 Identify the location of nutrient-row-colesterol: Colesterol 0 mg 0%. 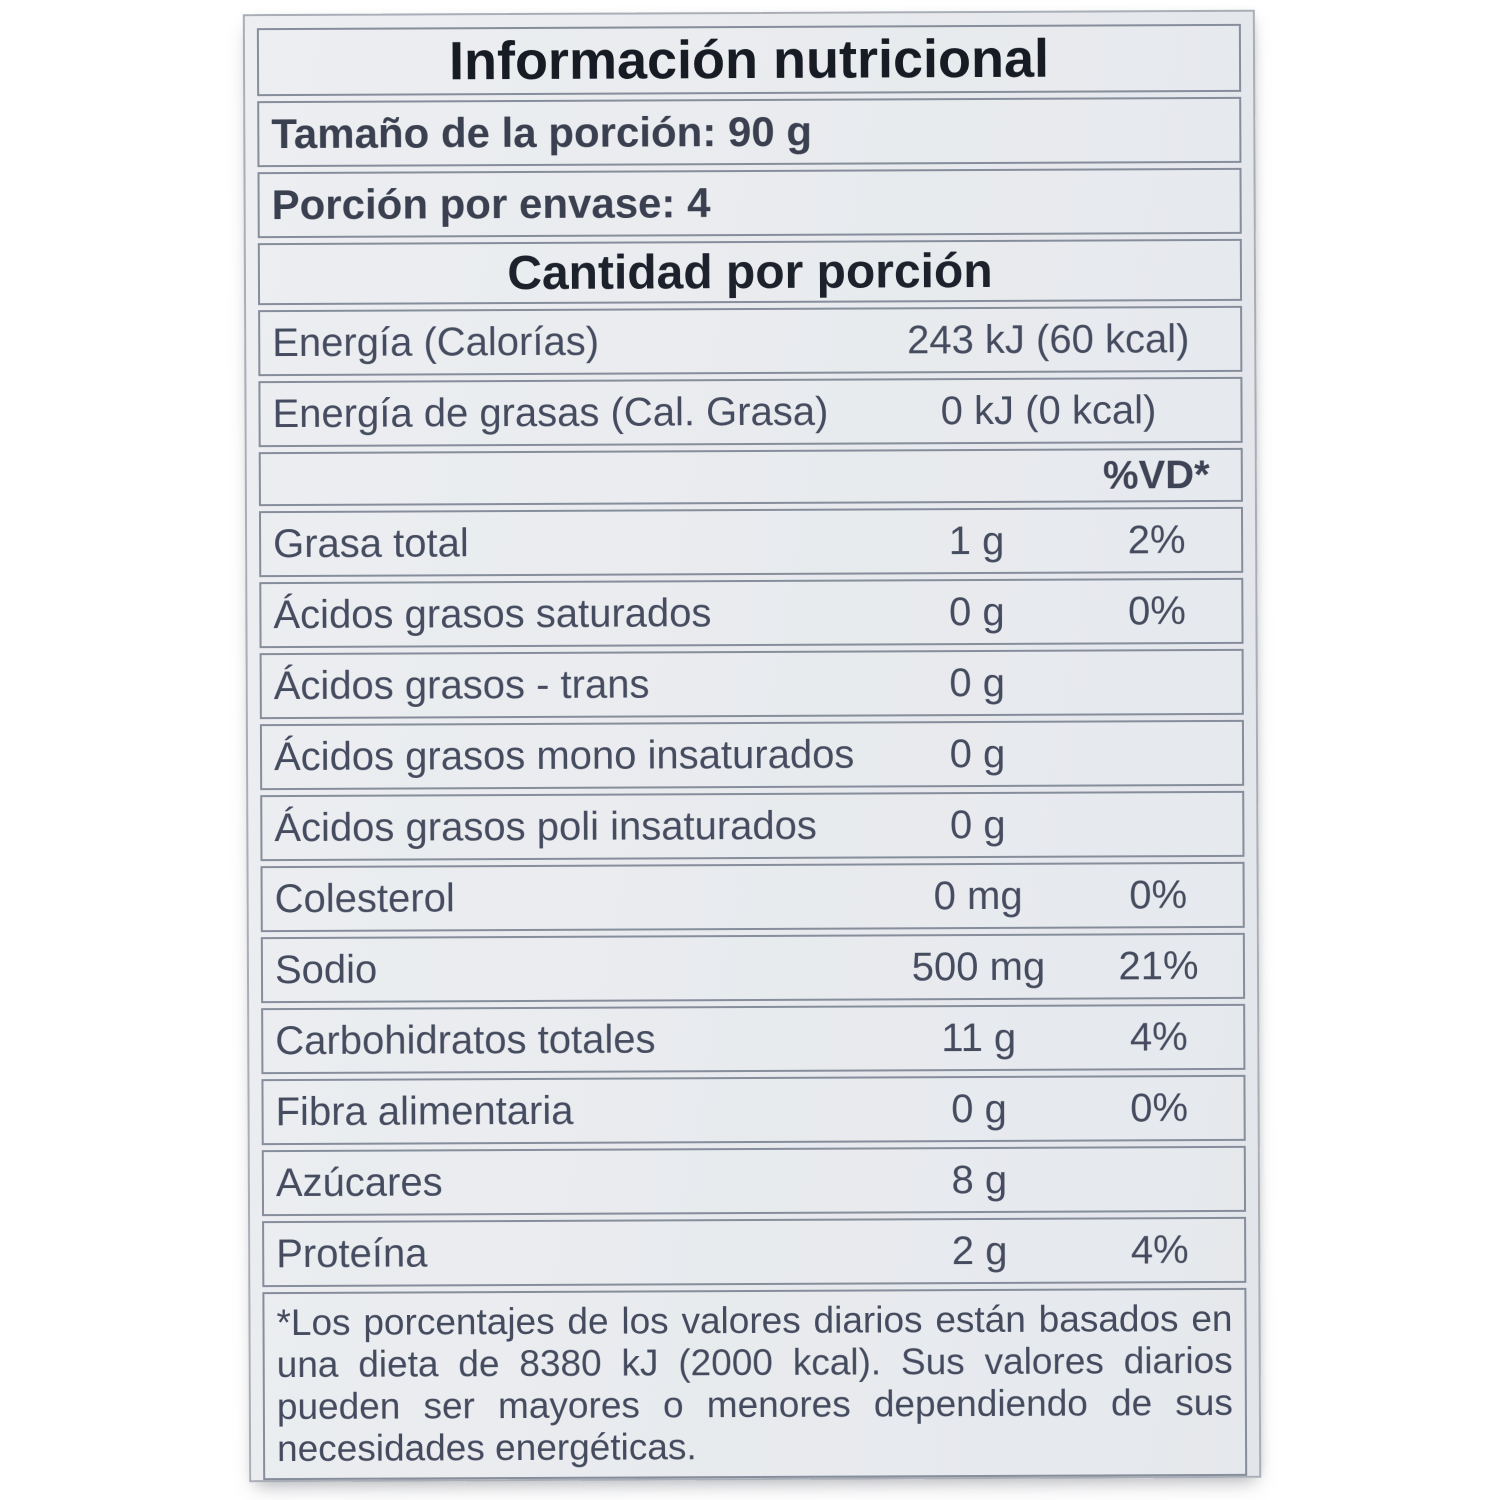
(752, 897).